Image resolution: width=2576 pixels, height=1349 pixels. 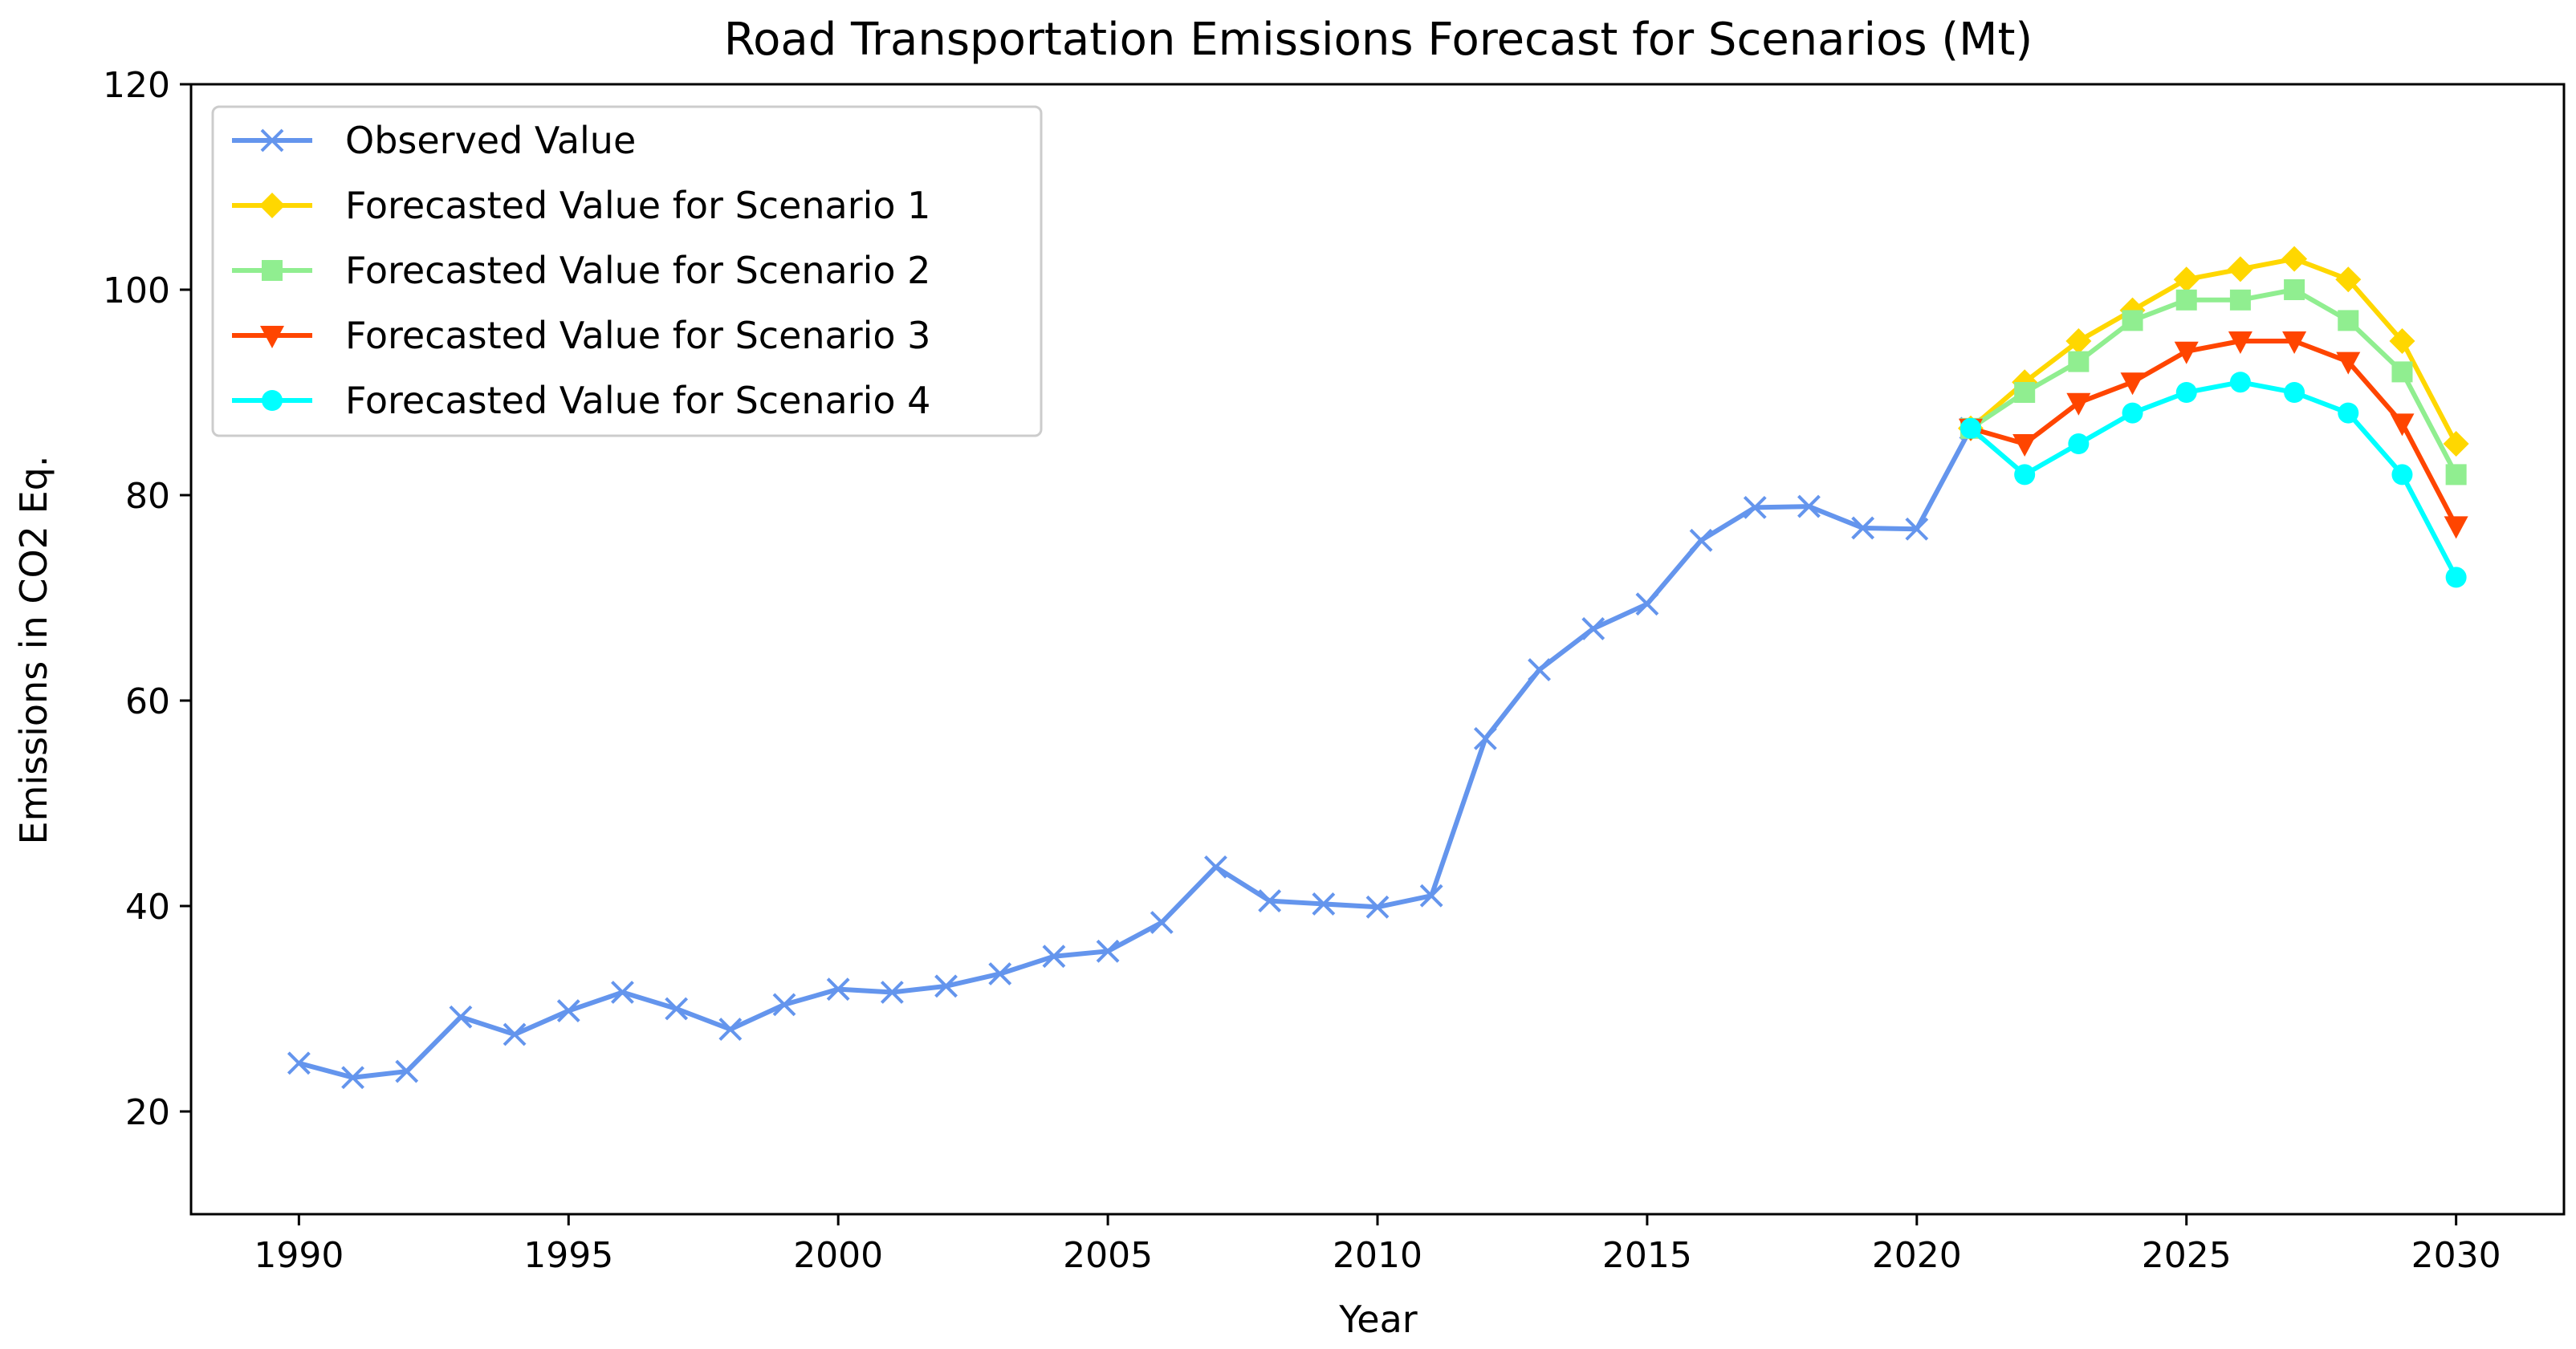 What do you see at coordinates (147, 496) in the screenshot?
I see `y-tick-label: 80` at bounding box center [147, 496].